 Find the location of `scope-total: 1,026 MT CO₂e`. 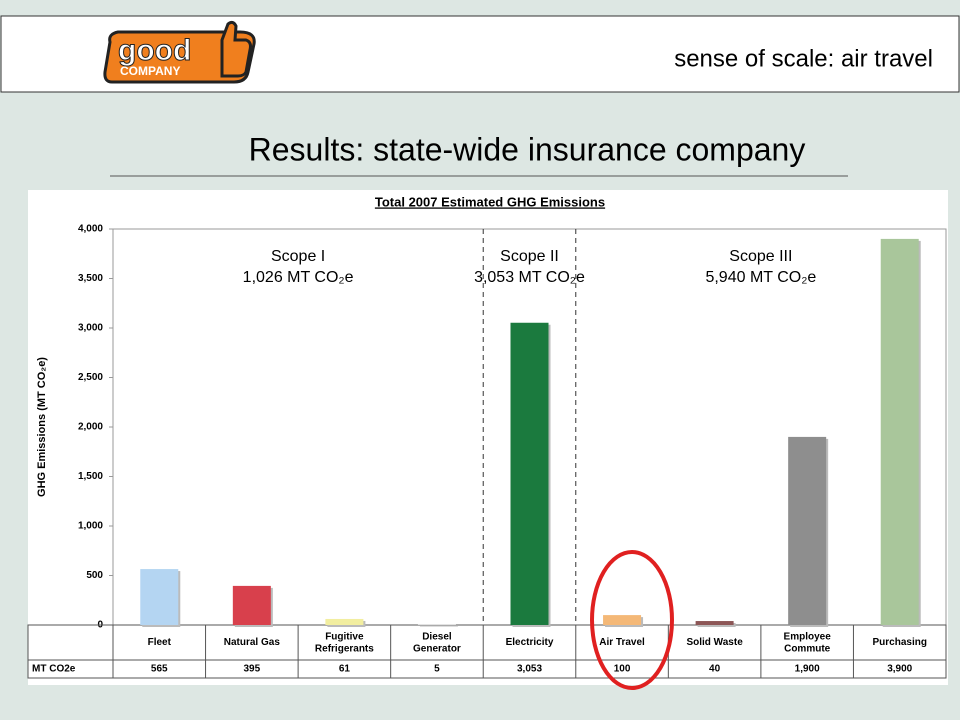

scope-total: 1,026 MT CO₂e is located at coordinates (298, 277).